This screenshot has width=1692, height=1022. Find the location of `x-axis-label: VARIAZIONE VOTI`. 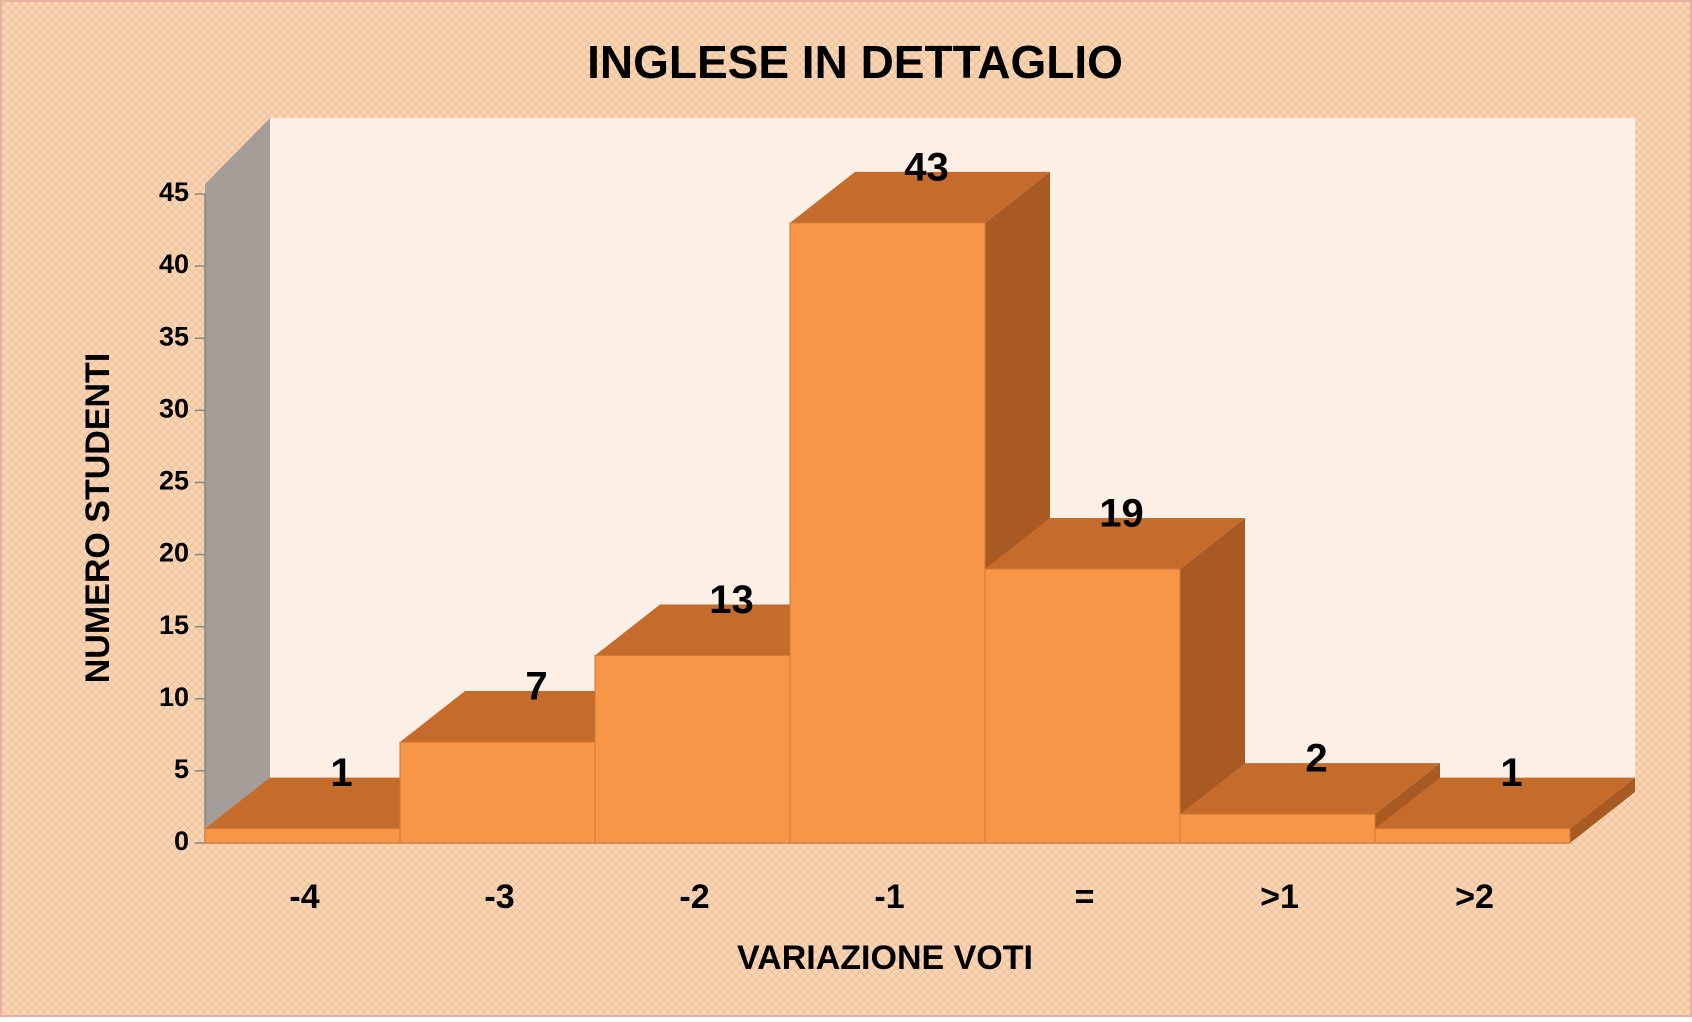

x-axis-label: VARIAZIONE VOTI is located at coordinates (885, 958).